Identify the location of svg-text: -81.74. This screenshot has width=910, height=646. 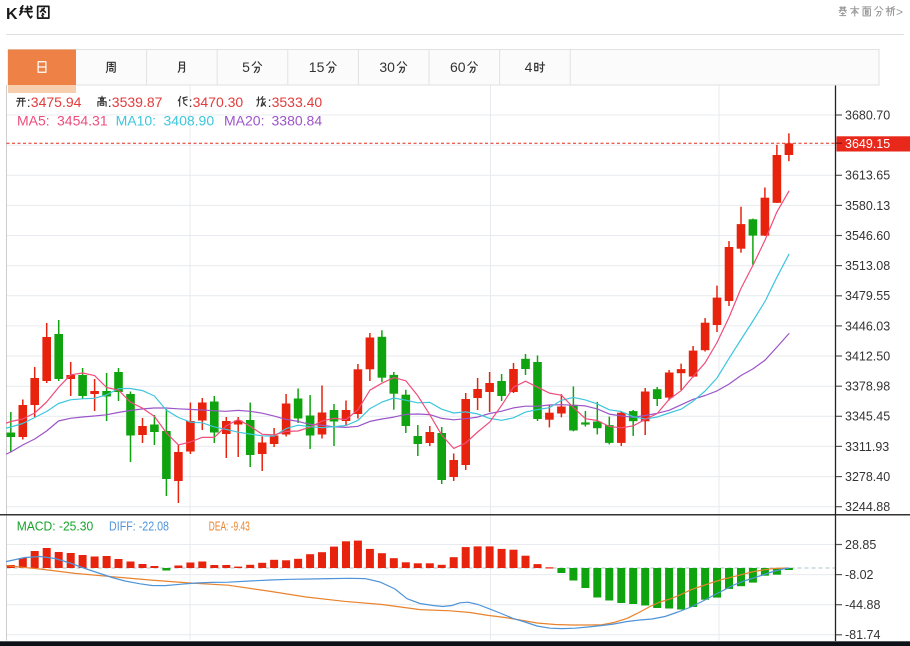
(862, 635).